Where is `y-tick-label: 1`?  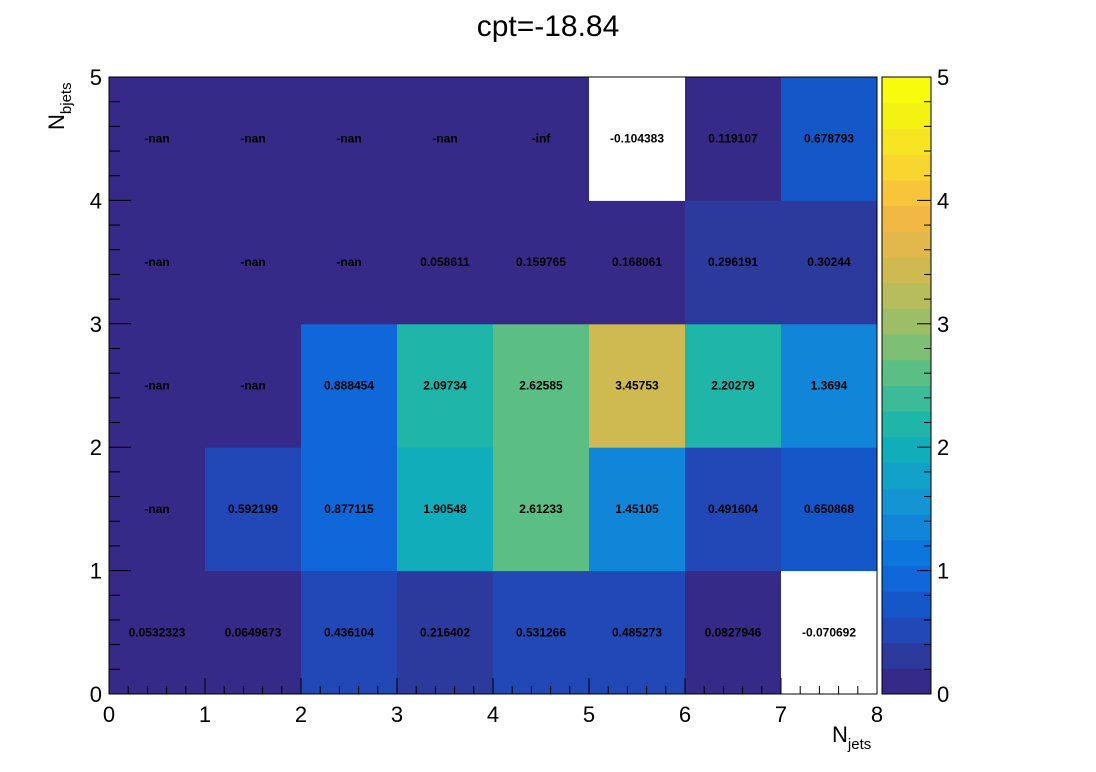 y-tick-label: 1 is located at coordinates (96, 571).